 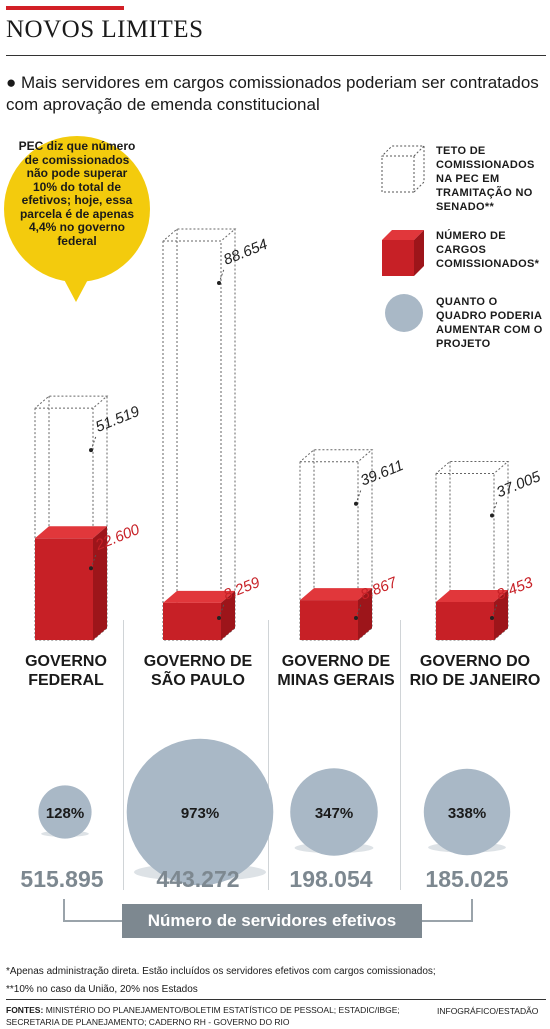 What do you see at coordinates (245, 252) in the screenshot?
I see `teto-value-sao-paulo: 88.654` at bounding box center [245, 252].